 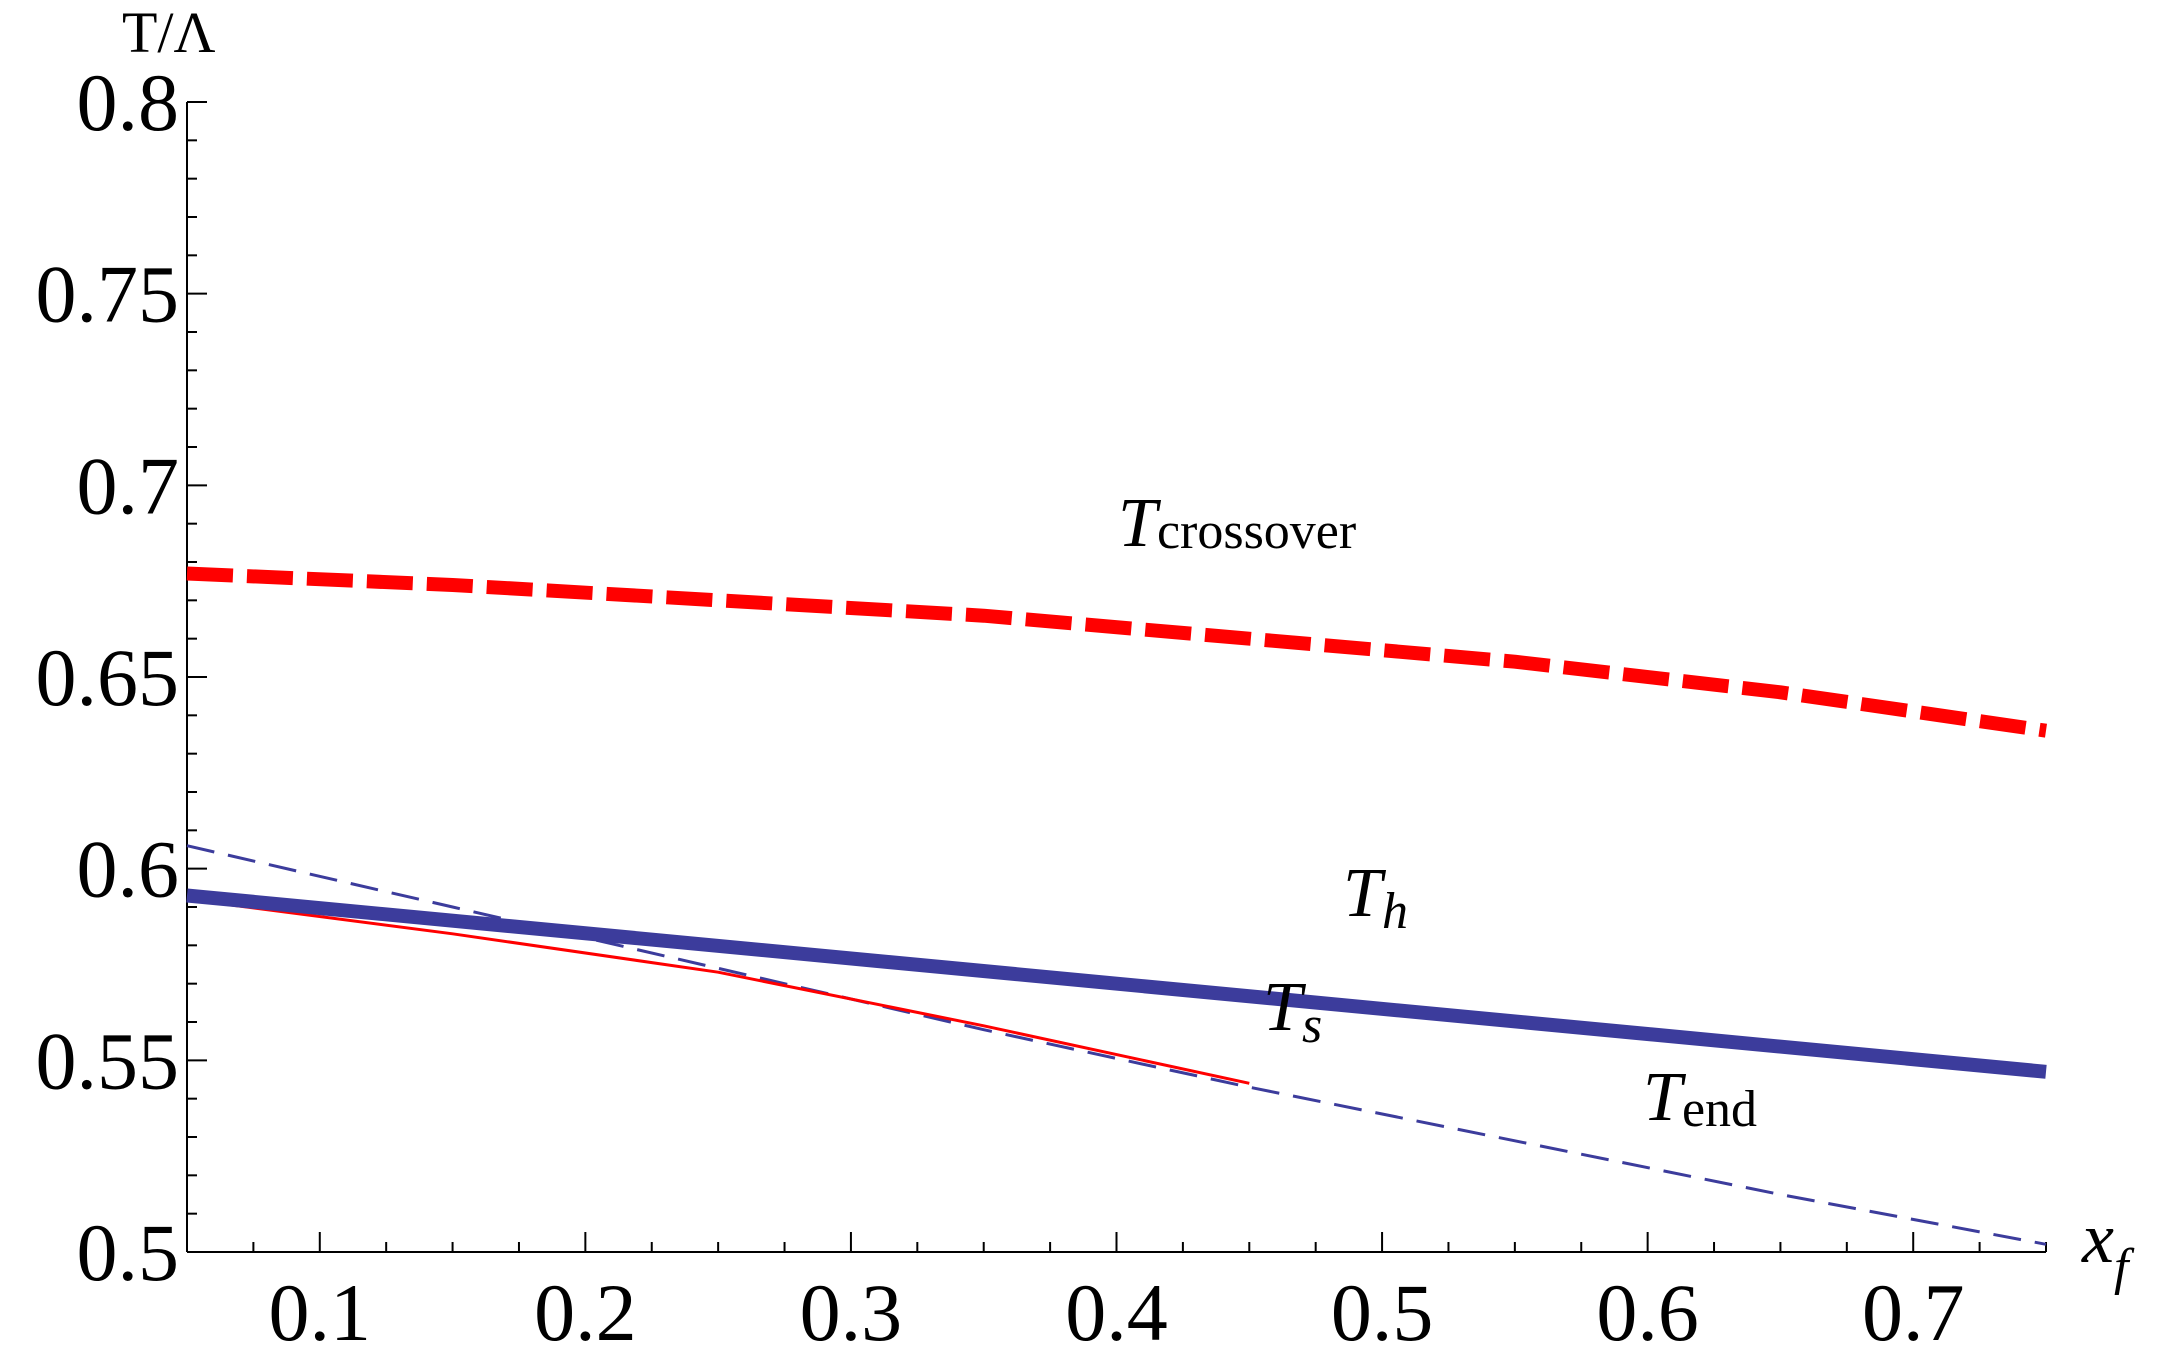 I want to click on x-tick-label: 0.7, so click(x=1913, y=1312).